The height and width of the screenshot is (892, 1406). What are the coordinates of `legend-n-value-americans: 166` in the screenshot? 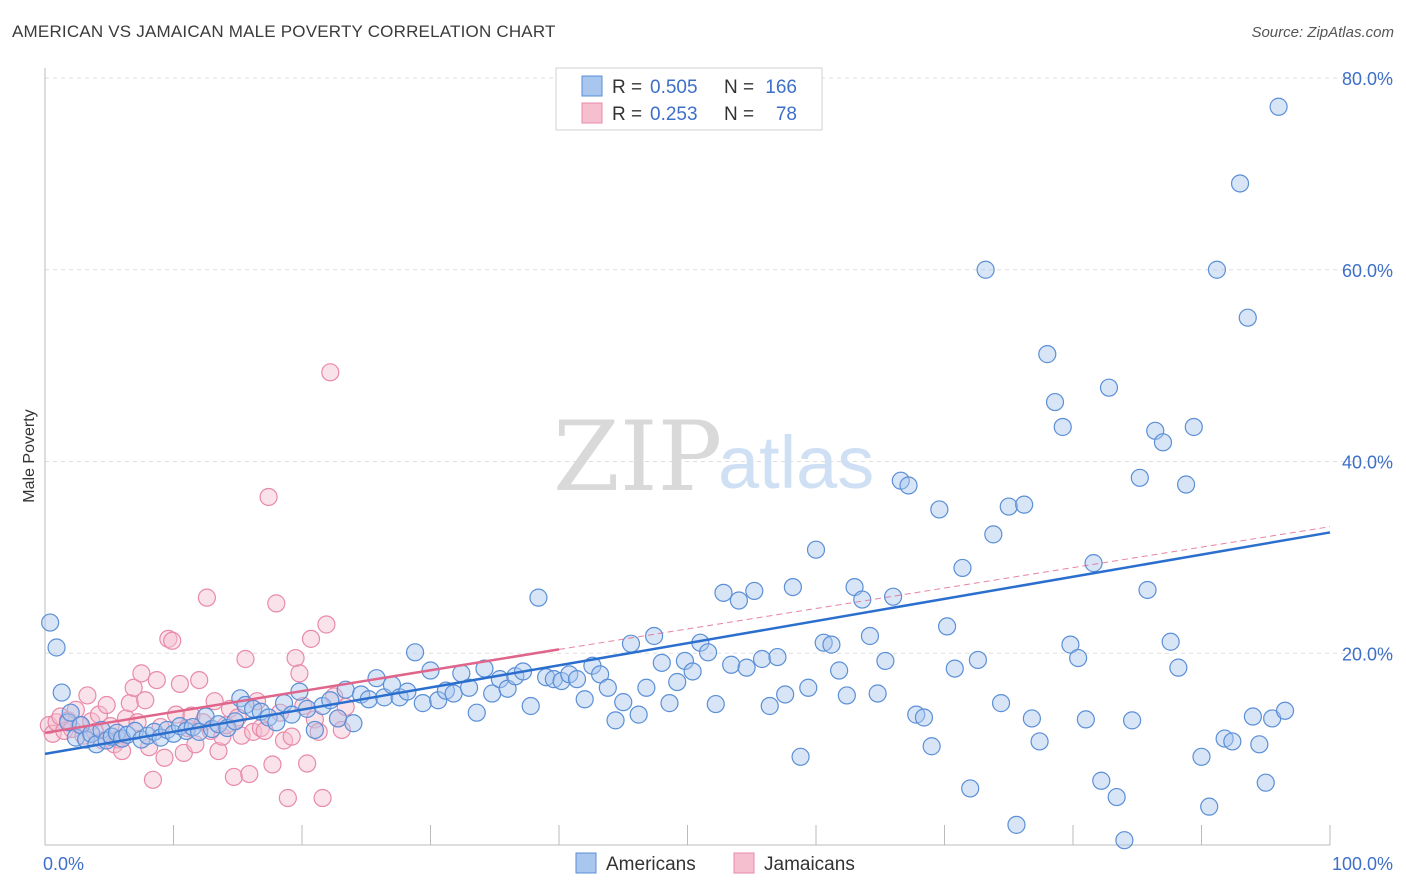 It's located at (781, 87).